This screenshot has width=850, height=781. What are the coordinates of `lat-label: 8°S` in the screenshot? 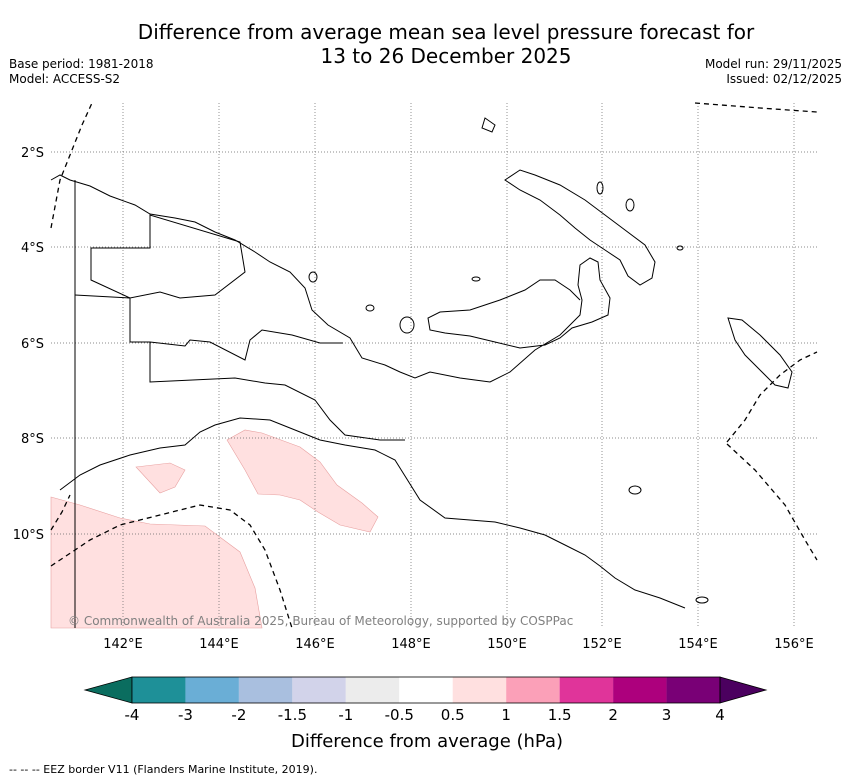 It's located at (32, 439).